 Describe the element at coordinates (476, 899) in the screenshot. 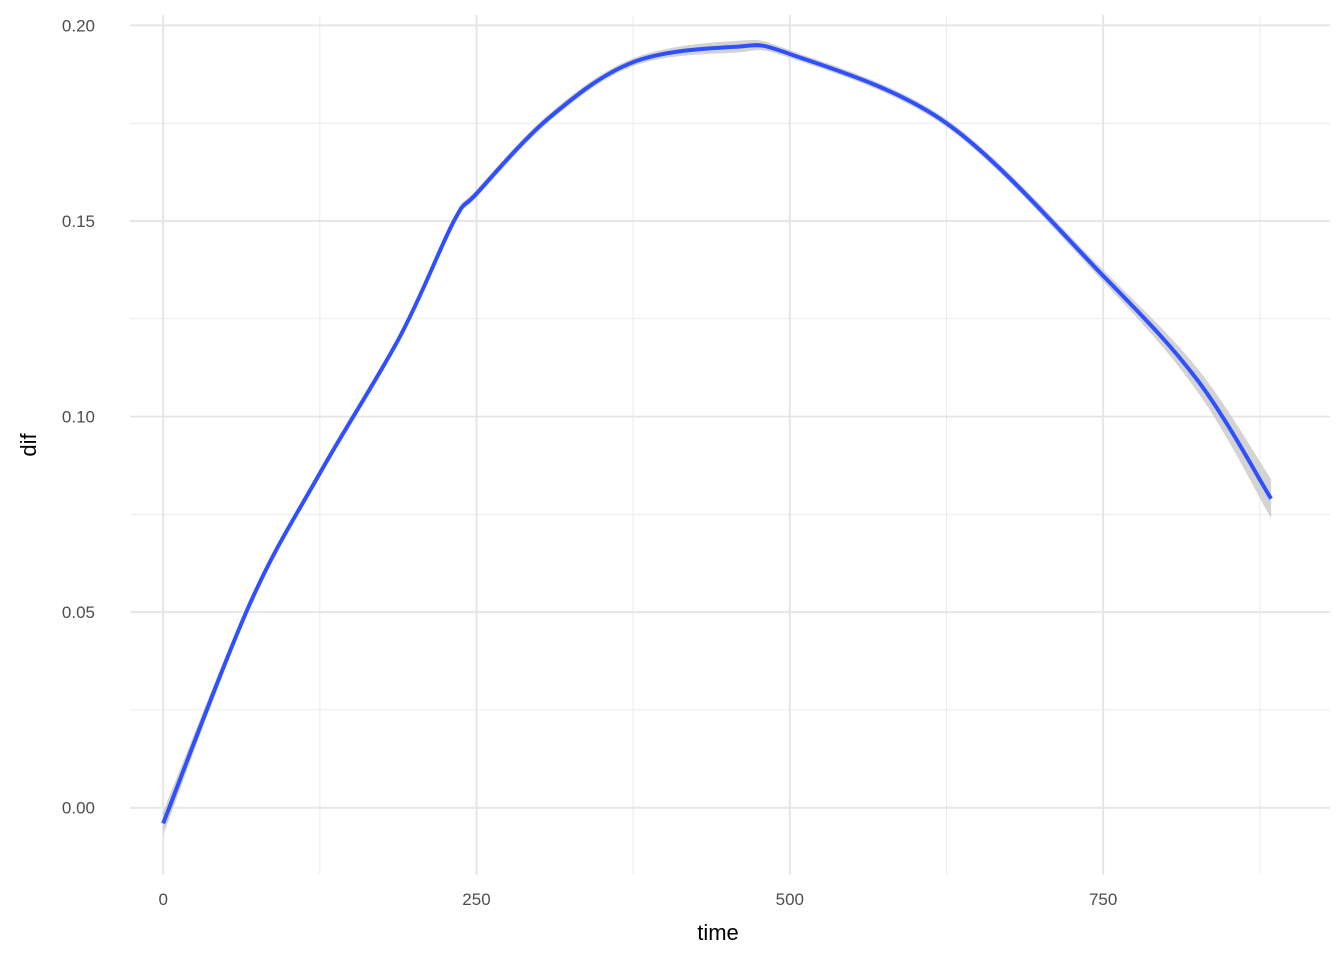

I see `x-tick-label: 250` at that location.